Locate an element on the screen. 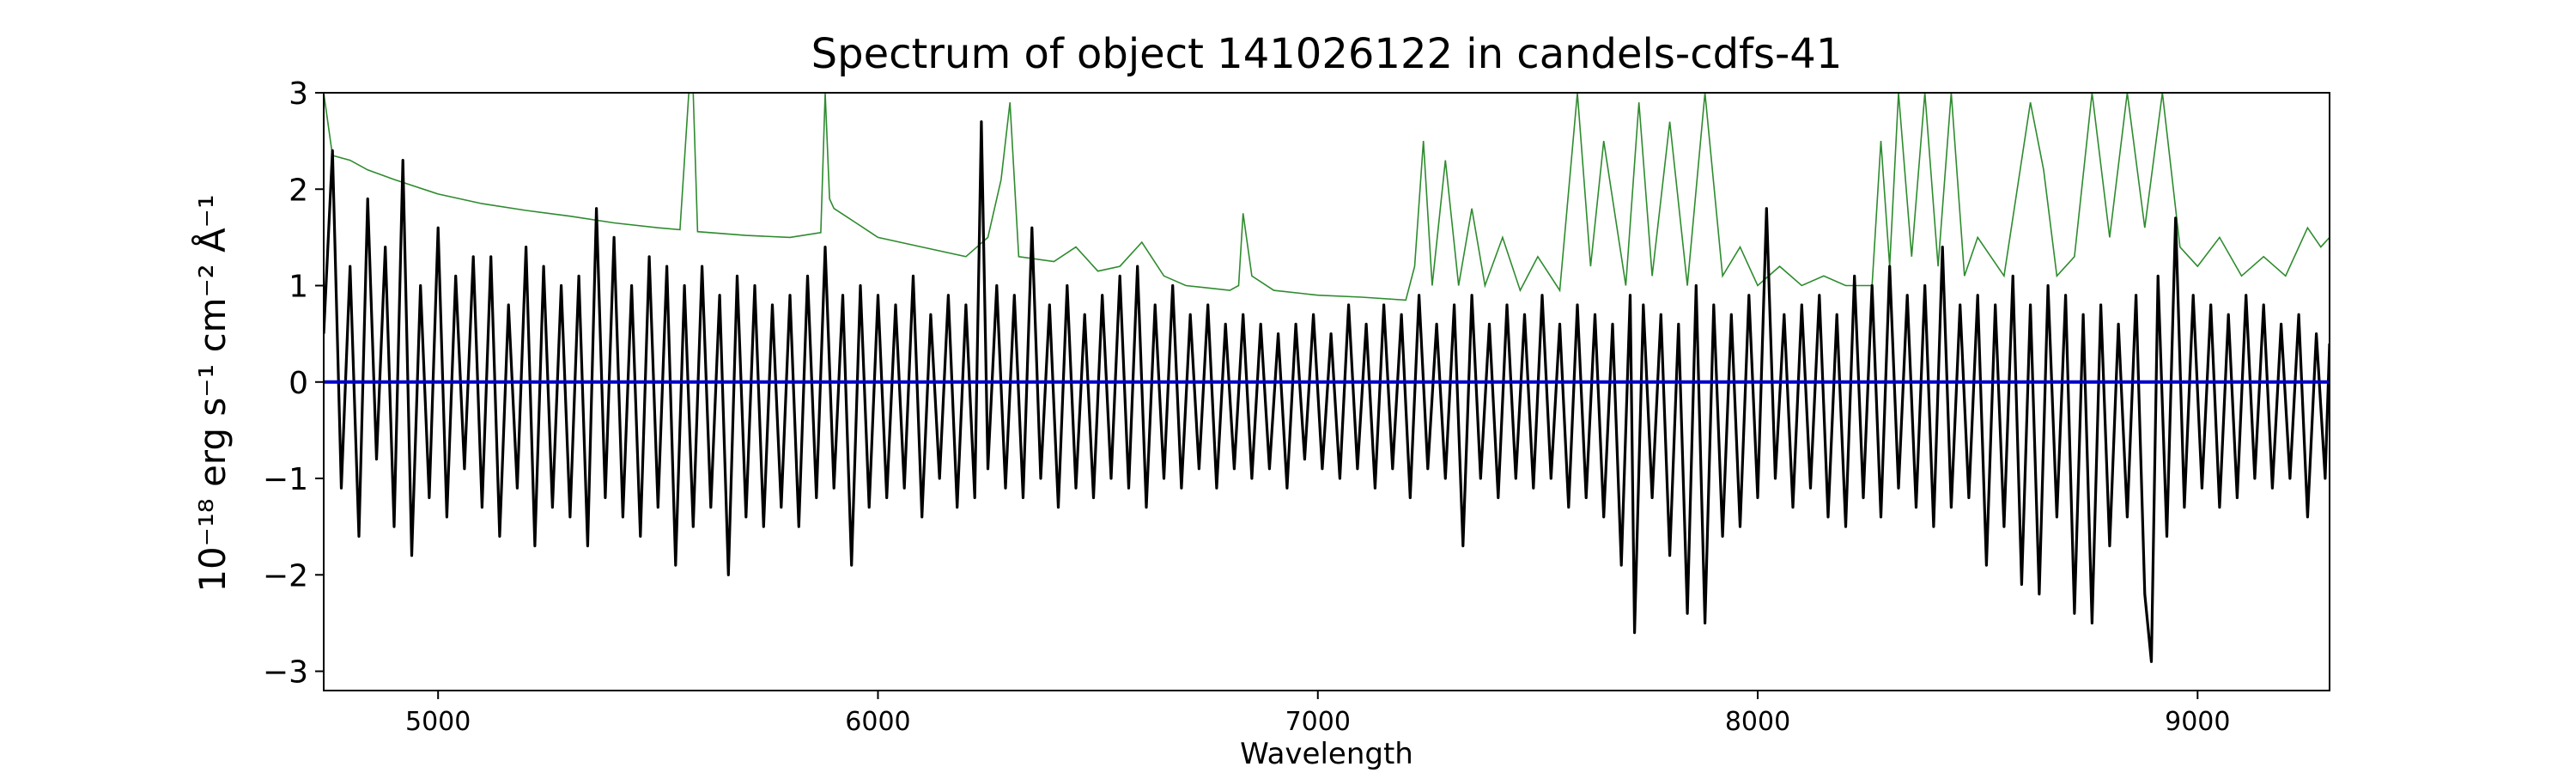  y-tick-label: −3 is located at coordinates (285, 673).